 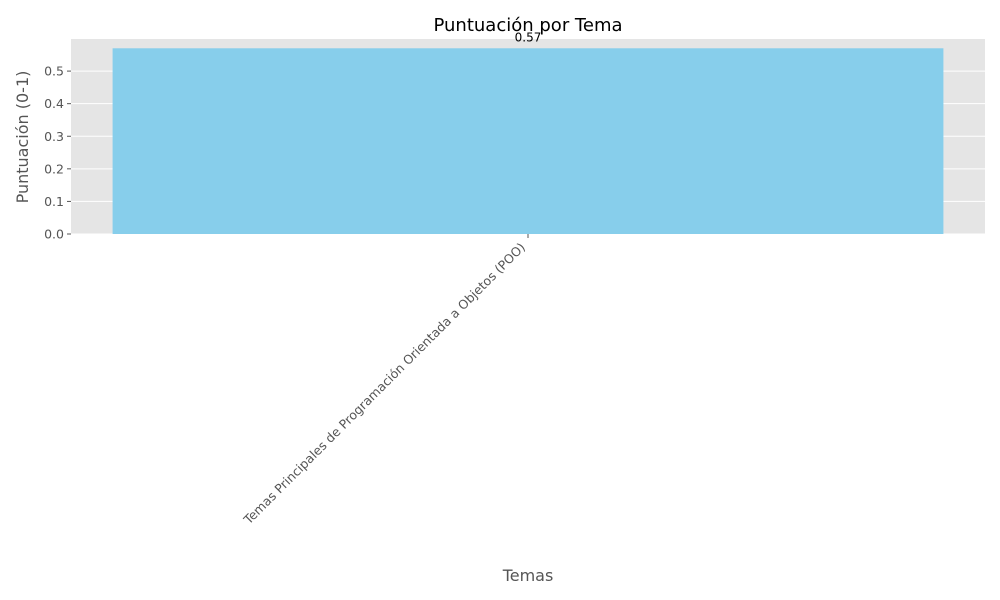 What do you see at coordinates (54, 168) in the screenshot?
I see `y-tick-label: 0.2` at bounding box center [54, 168].